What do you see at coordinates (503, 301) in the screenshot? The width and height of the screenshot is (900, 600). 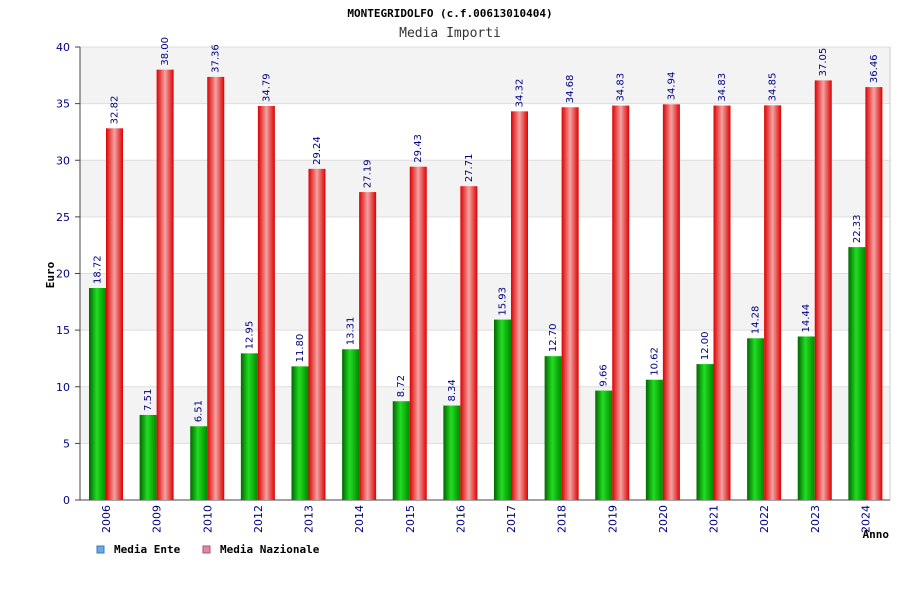 I see `value-label-media-ente: 15.93` at bounding box center [503, 301].